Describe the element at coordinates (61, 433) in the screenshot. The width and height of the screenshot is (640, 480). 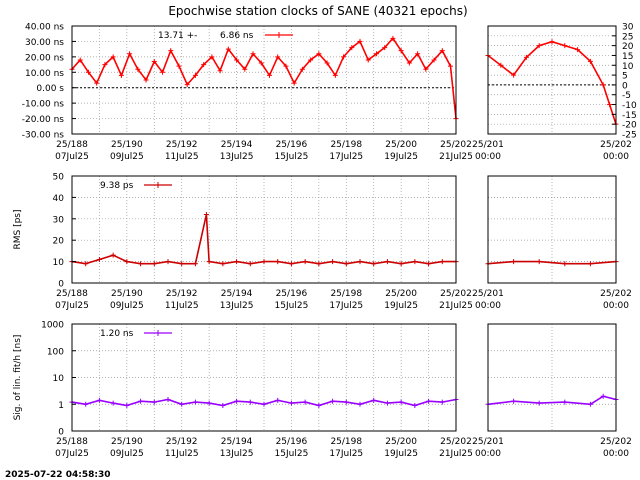
I see `y-tick-label: 0` at that location.